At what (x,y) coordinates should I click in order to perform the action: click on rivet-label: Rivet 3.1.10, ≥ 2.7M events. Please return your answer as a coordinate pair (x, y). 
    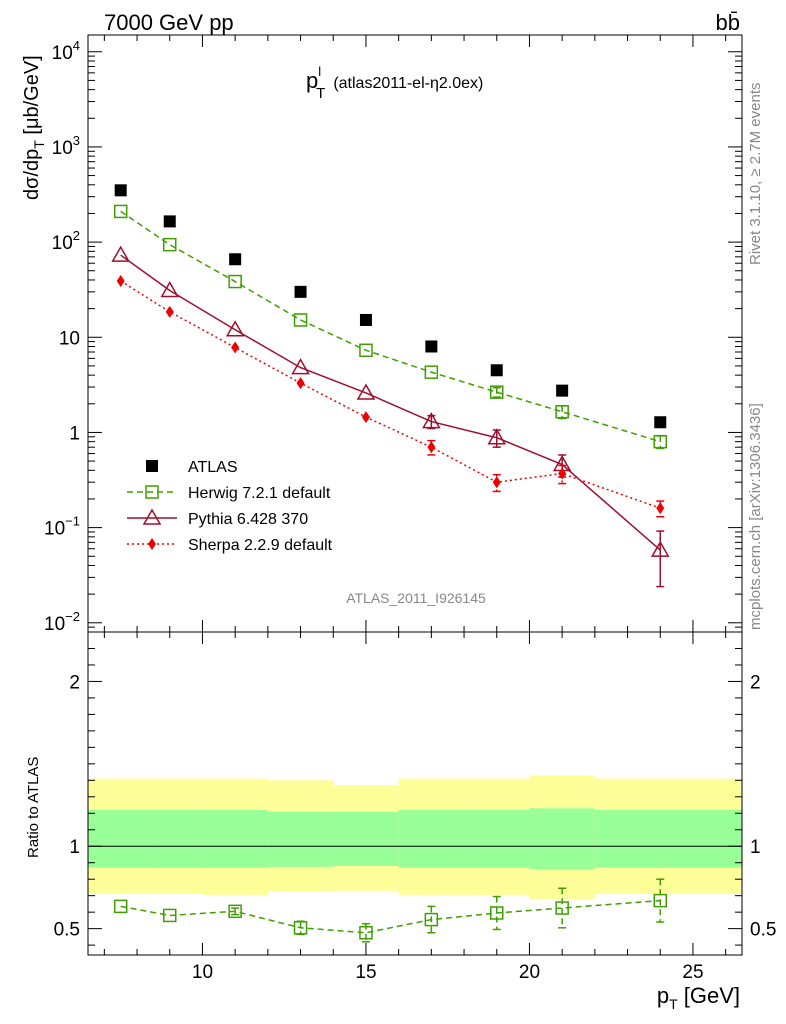
    Looking at the image, I should click on (755, 174).